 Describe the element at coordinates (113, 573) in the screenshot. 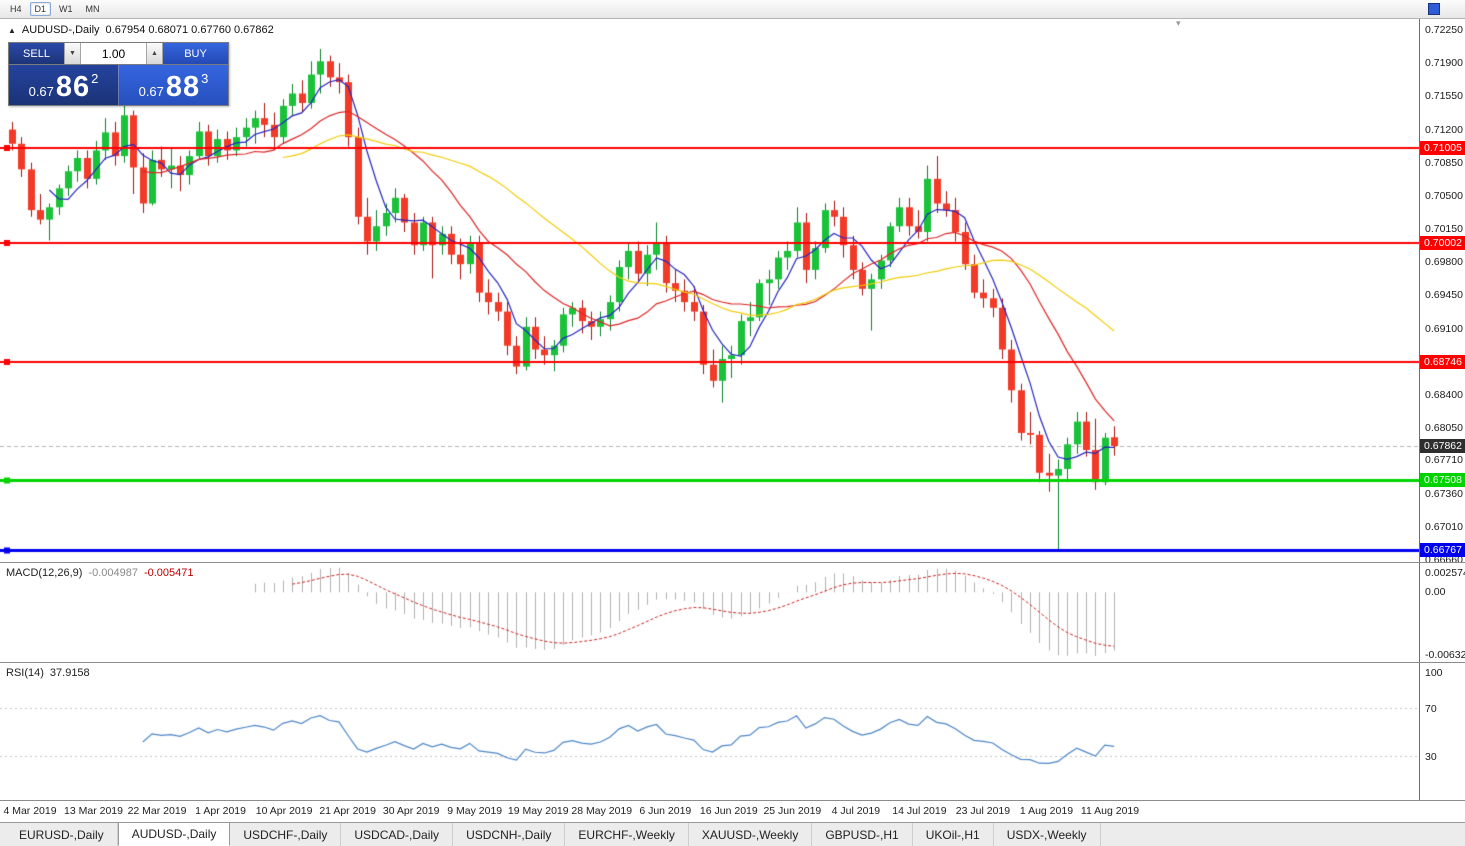

I see `macd-main-value: -0.004987` at that location.